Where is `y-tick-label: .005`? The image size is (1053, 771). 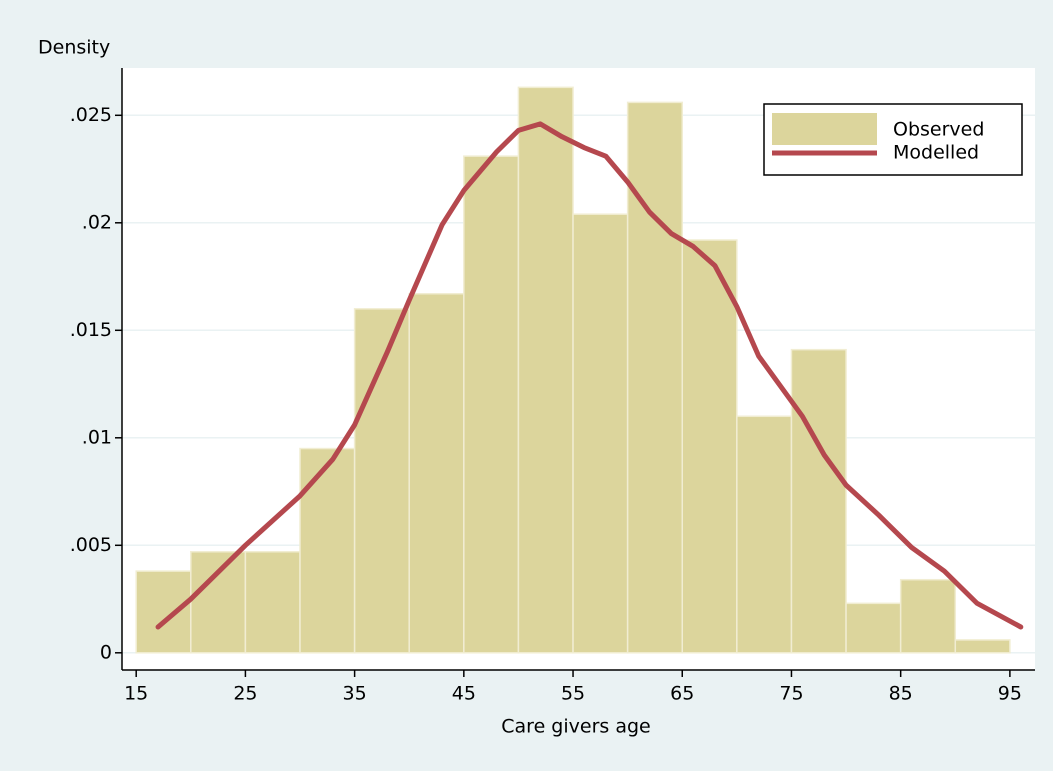
y-tick-label: .005 is located at coordinates (91, 545).